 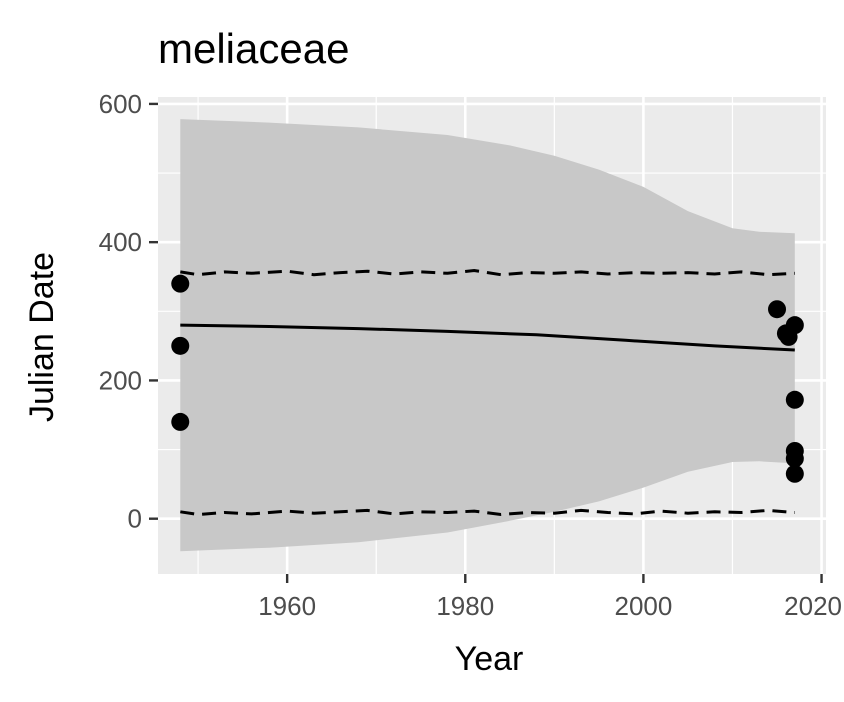 What do you see at coordinates (42, 337) in the screenshot?
I see `y-axis-title: Julian Date` at bounding box center [42, 337].